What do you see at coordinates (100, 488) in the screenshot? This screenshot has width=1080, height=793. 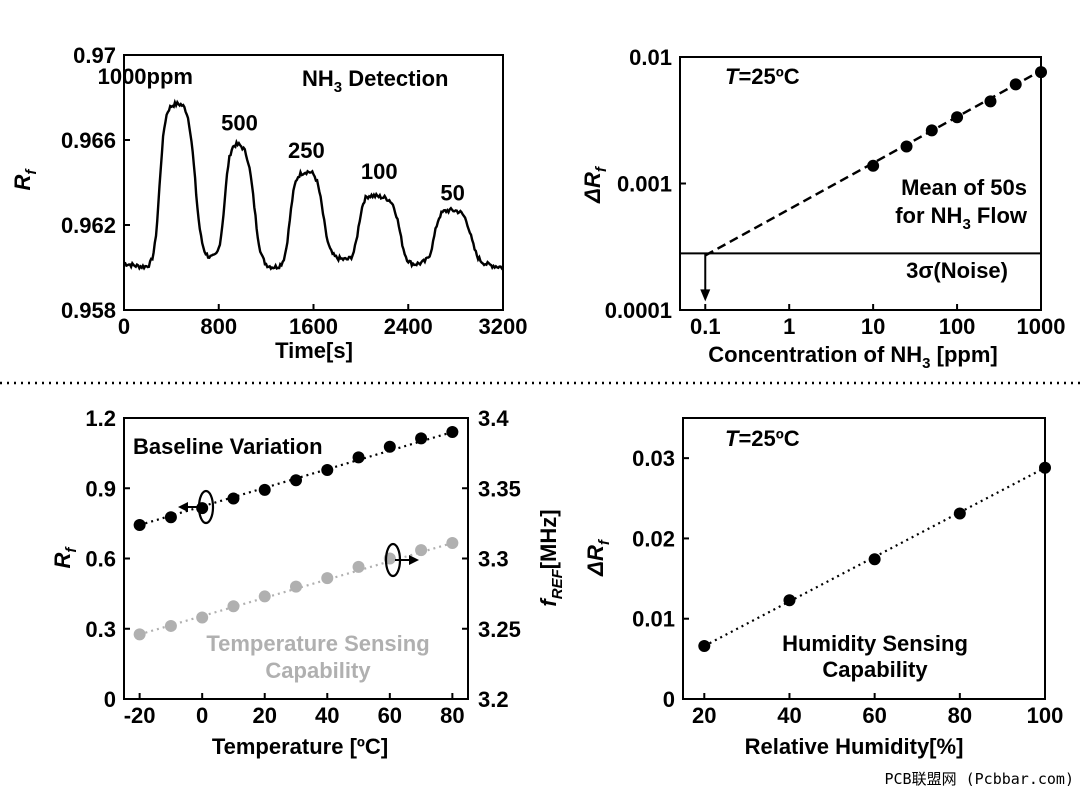 I see `y-tick-label: 0.9` at bounding box center [100, 488].